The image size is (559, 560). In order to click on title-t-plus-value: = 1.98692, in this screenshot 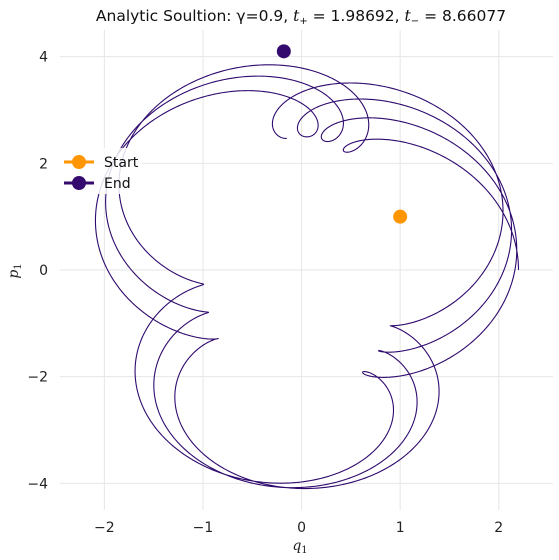, I will do `click(356, 16)`.